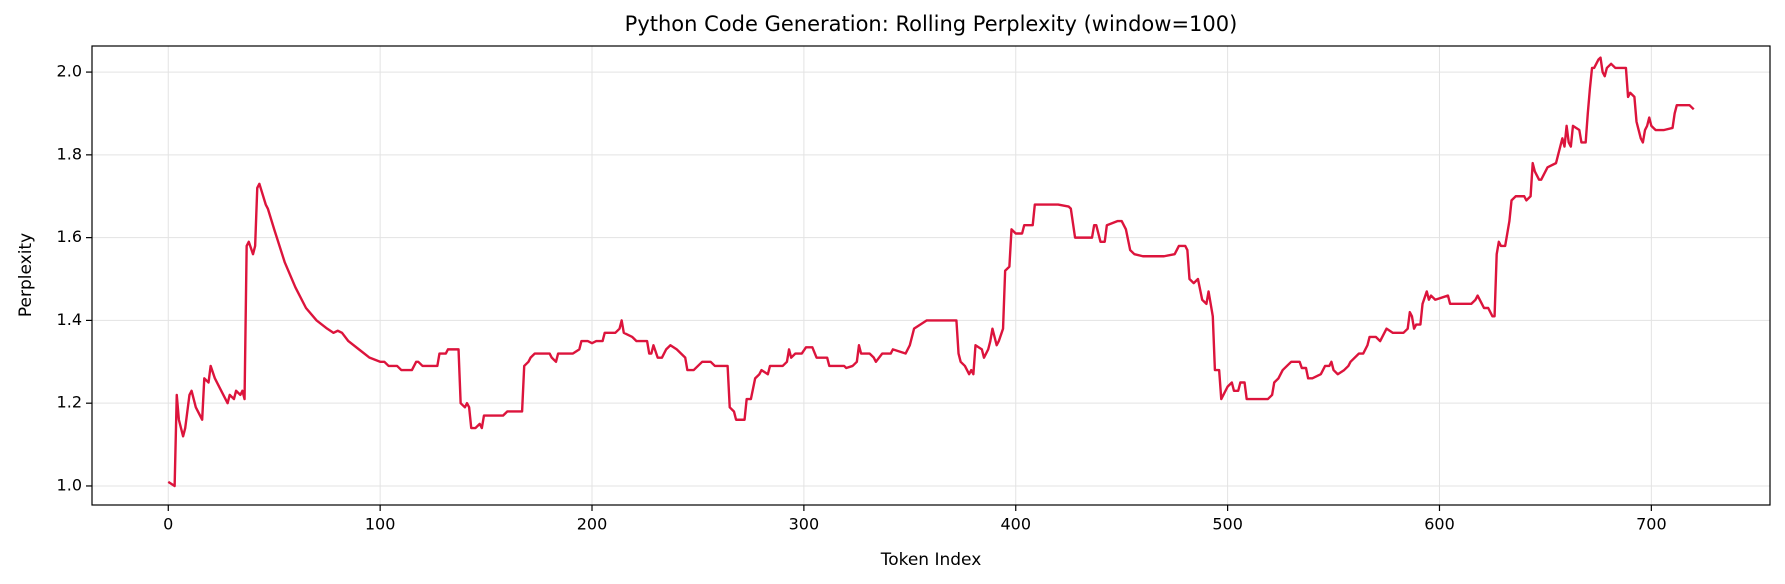 The image size is (1785, 584). Describe the element at coordinates (804, 524) in the screenshot. I see `x-tick-label: 300` at that location.